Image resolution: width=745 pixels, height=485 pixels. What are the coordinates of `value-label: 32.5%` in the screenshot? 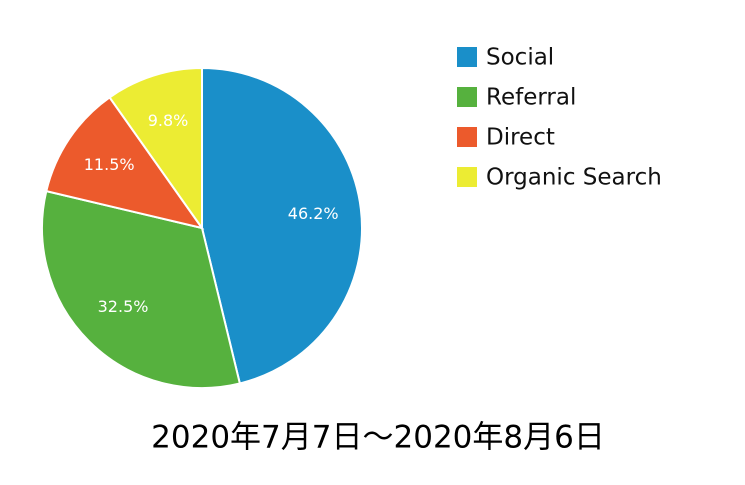 It's located at (123, 306).